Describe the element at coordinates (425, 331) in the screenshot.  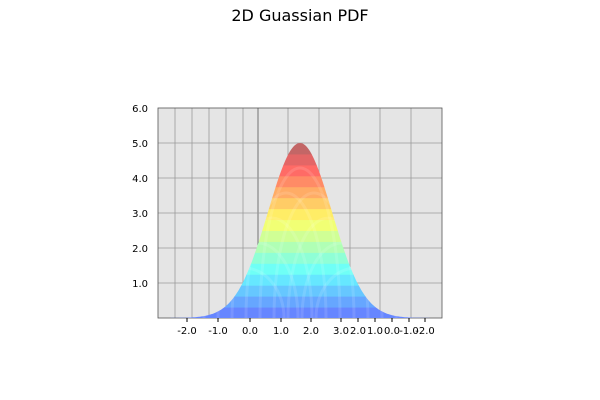
I see `y-tick-label: -2.0` at that location.